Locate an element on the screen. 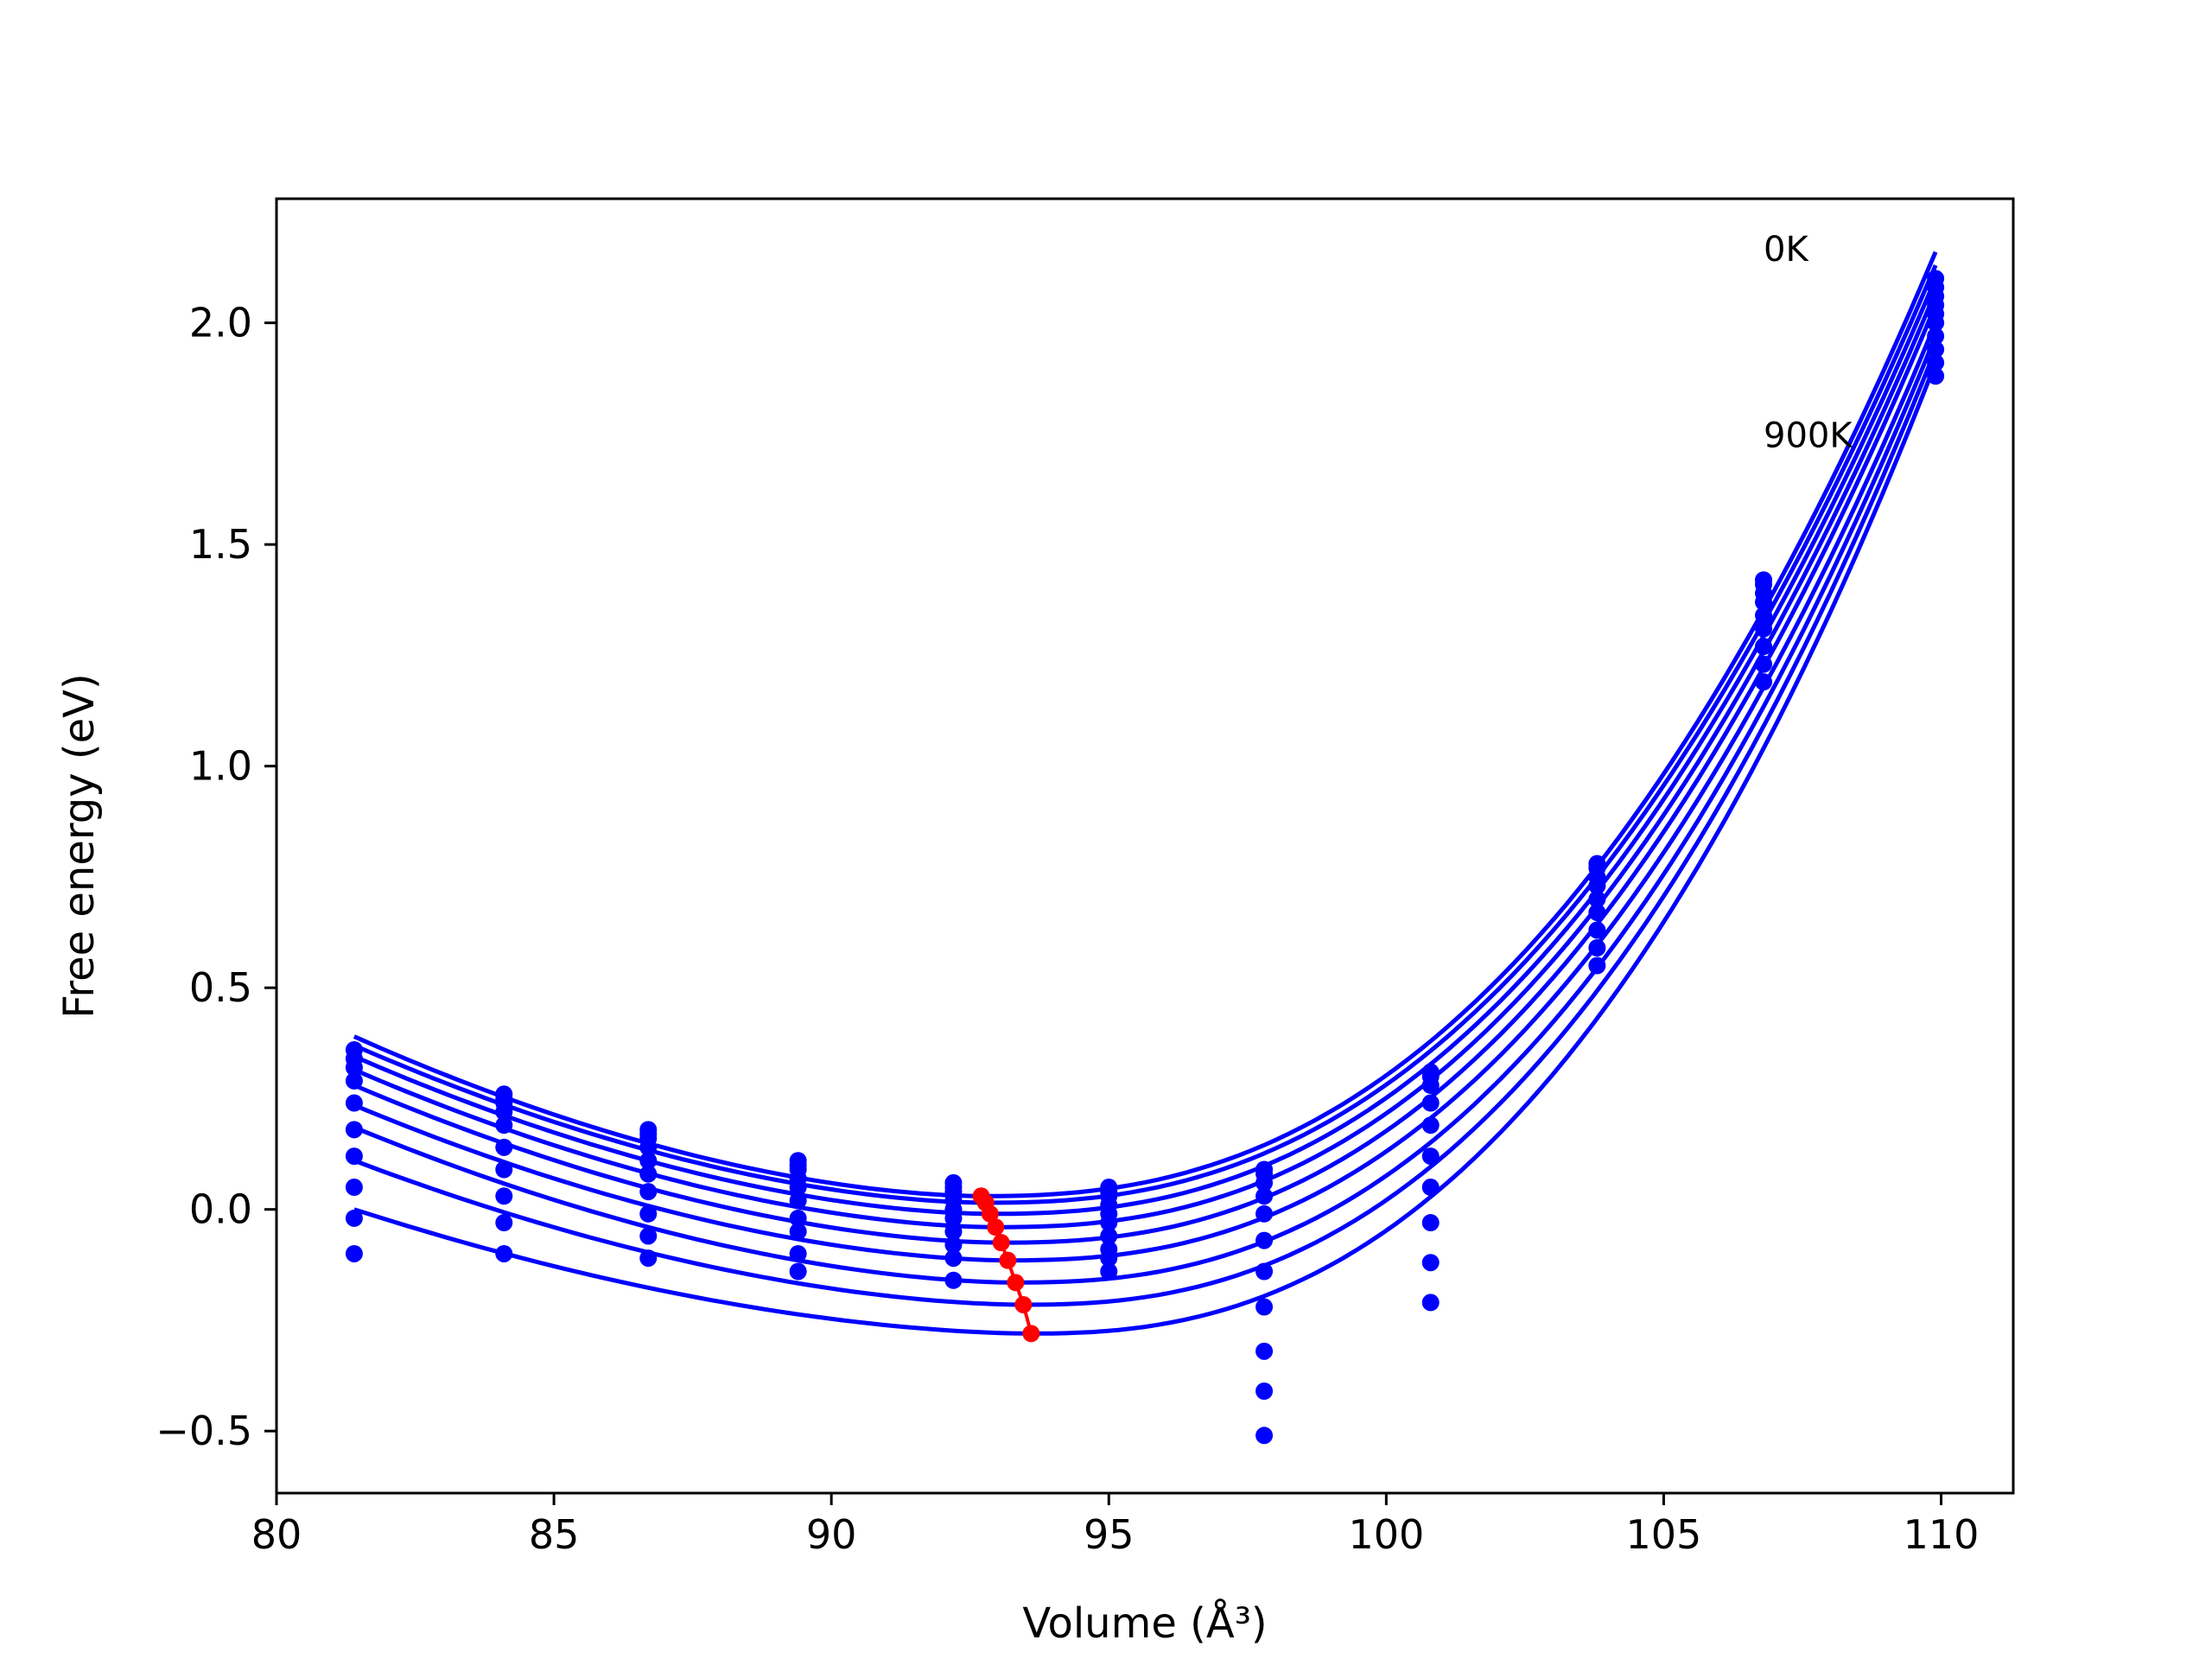 The width and height of the screenshot is (2212, 1659). y-axis-label: Free energy (eV) is located at coordinates (79, 845).